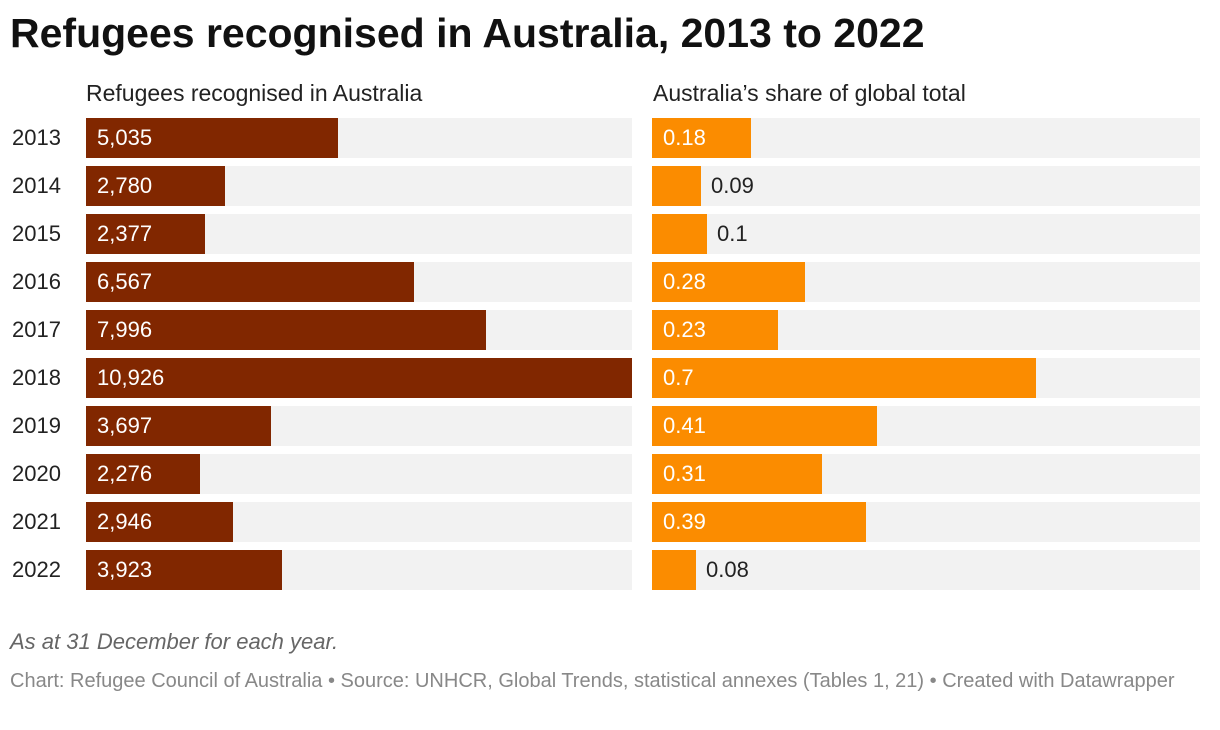  What do you see at coordinates (131, 377) in the screenshot?
I see `value-label-refugees-2018: 10,926` at bounding box center [131, 377].